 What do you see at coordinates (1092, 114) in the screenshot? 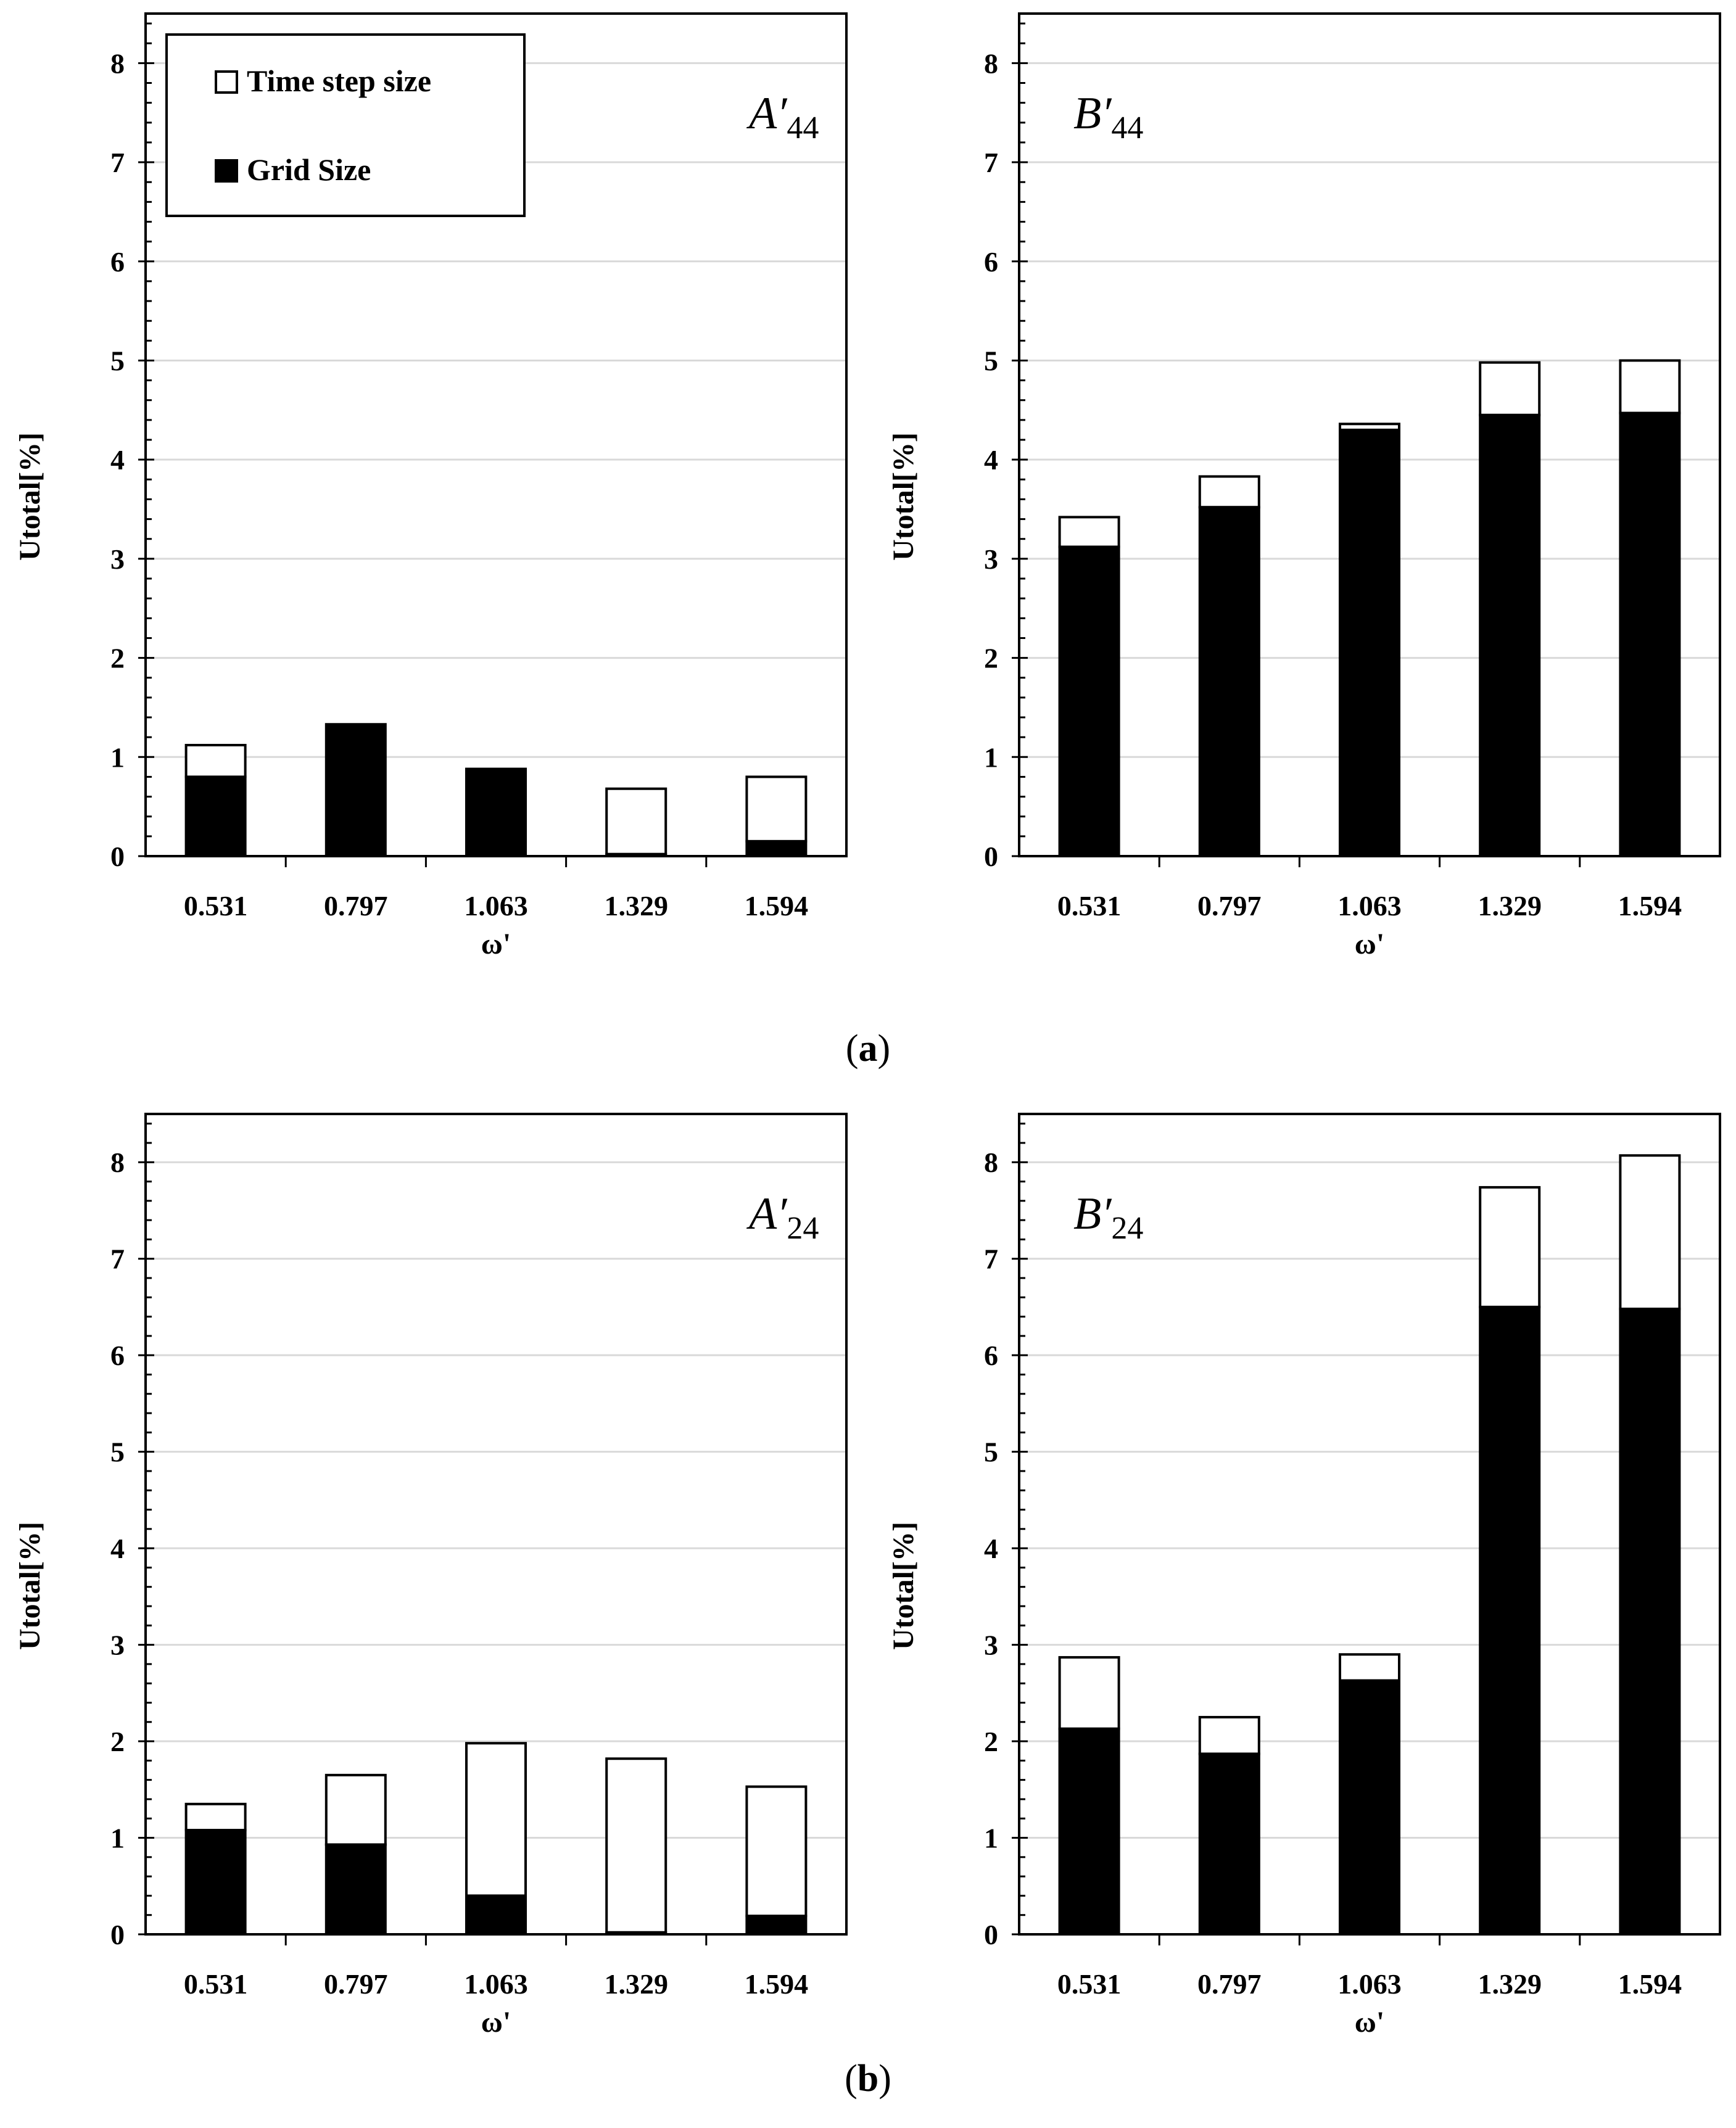
I see `panel-title-base: B′` at bounding box center [1092, 114].